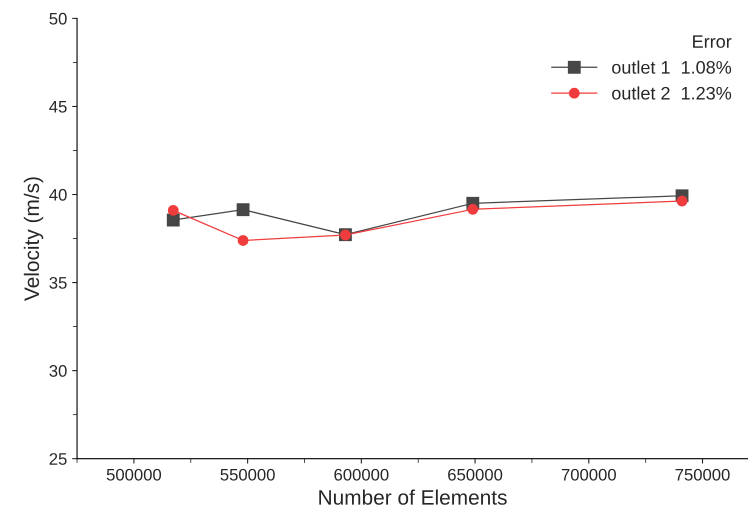 This screenshot has width=748, height=526. What do you see at coordinates (361, 474) in the screenshot?
I see `x-tick-label: 600000` at bounding box center [361, 474].